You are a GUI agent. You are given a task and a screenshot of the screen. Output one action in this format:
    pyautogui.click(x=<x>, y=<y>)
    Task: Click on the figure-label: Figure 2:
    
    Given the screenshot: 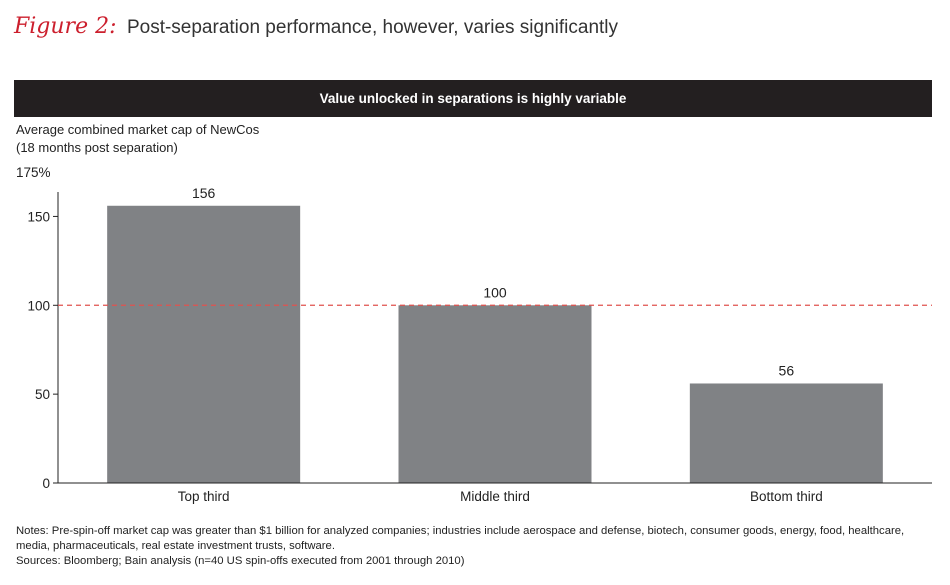 What is the action you would take?
    pyautogui.click(x=65, y=26)
    